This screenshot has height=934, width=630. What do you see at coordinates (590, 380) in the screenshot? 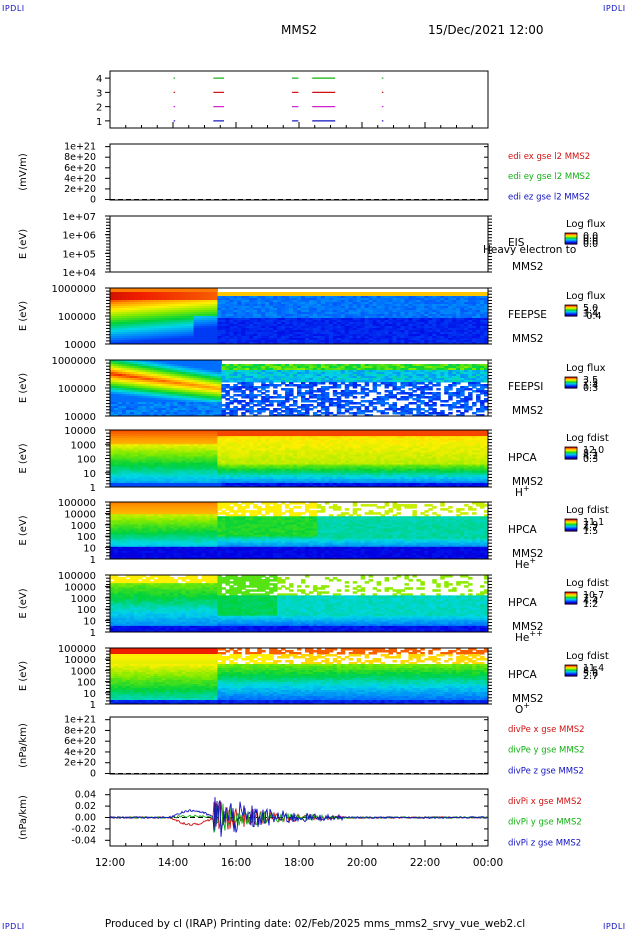
I see `feeps_i-colorbar-tick: 3.5` at bounding box center [590, 380].